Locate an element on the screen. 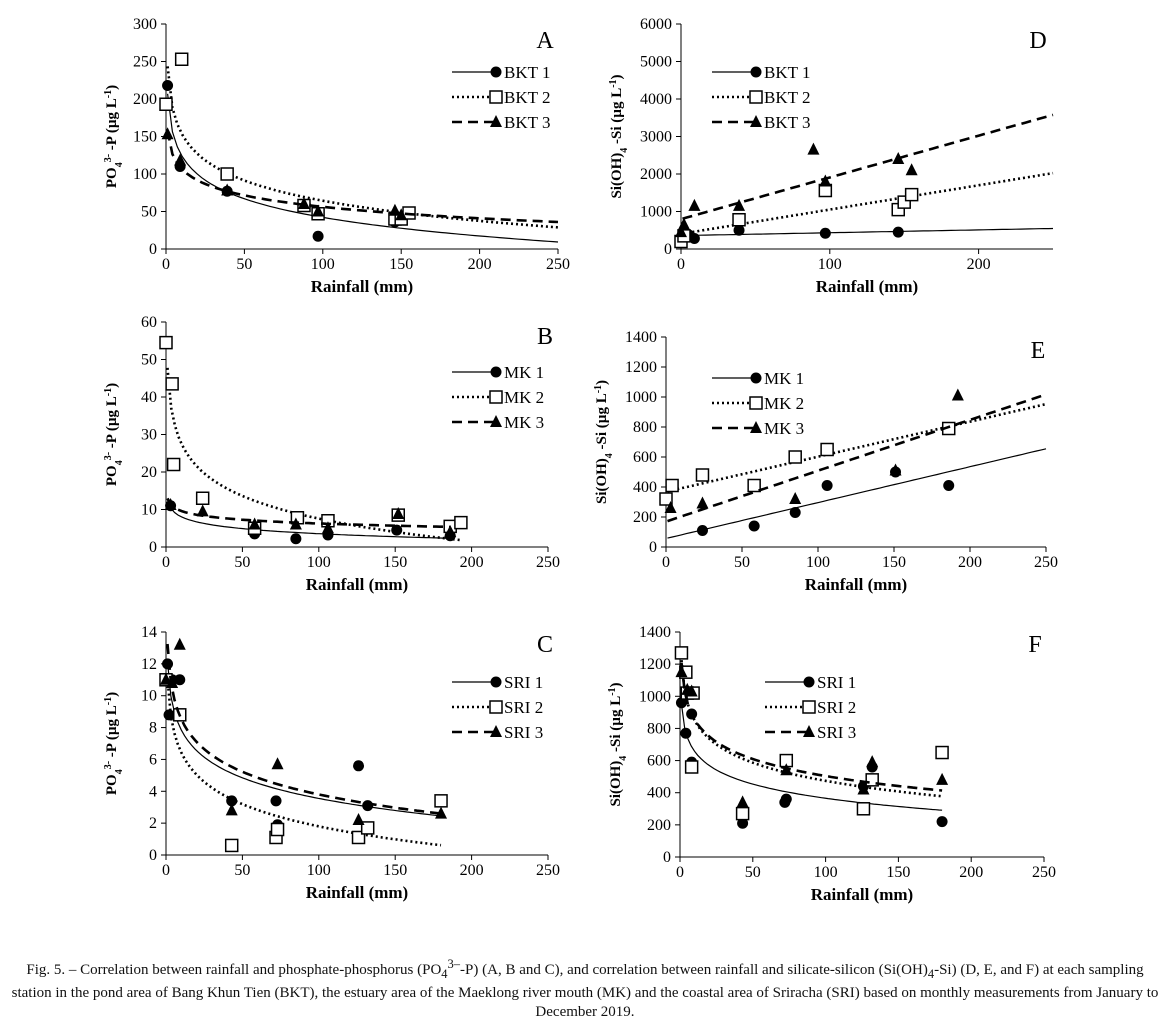 This screenshot has width=1171, height=1022. y-tick-label: 200 is located at coordinates (659, 825).